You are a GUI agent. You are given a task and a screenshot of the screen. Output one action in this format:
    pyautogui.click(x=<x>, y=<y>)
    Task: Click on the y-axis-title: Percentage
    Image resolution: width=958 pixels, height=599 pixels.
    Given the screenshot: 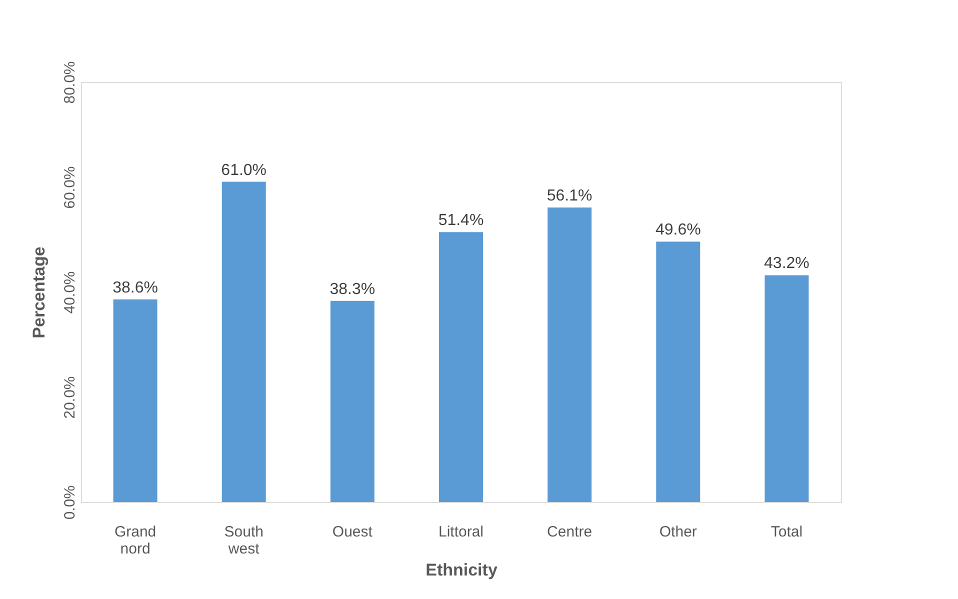 What is the action you would take?
    pyautogui.click(x=39, y=292)
    